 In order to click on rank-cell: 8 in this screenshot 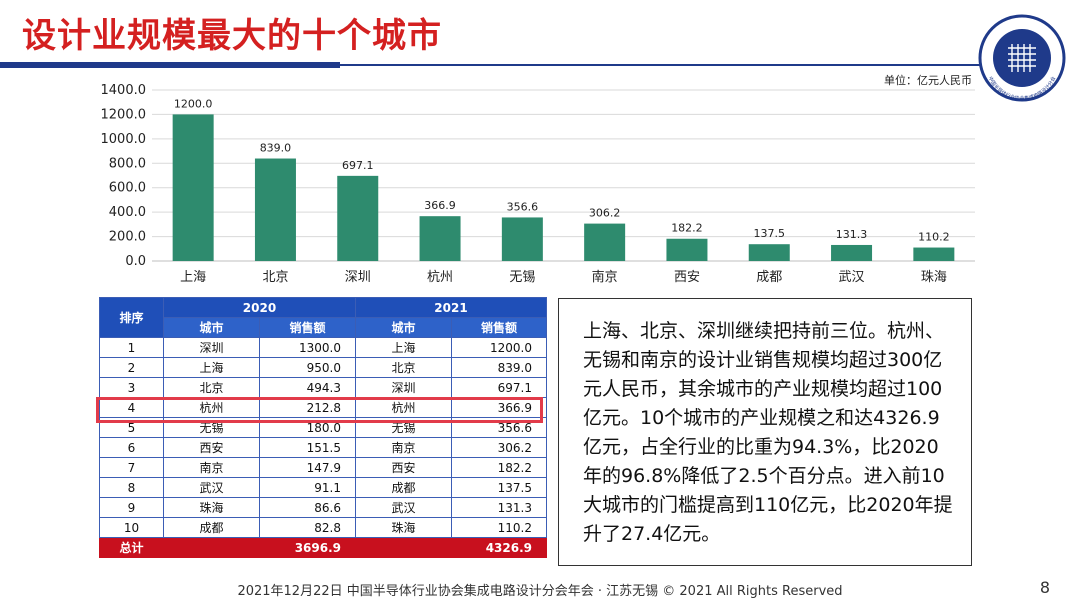, I will do `click(131, 487)`.